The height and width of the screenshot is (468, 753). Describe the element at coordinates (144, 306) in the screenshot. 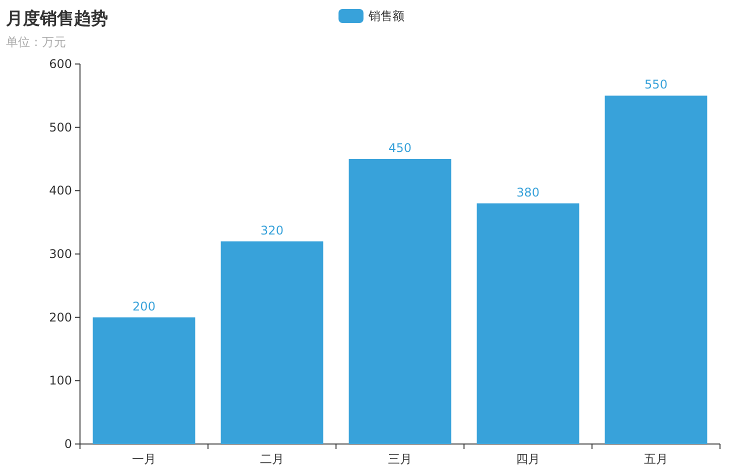

I see `data-label: 200` at that location.